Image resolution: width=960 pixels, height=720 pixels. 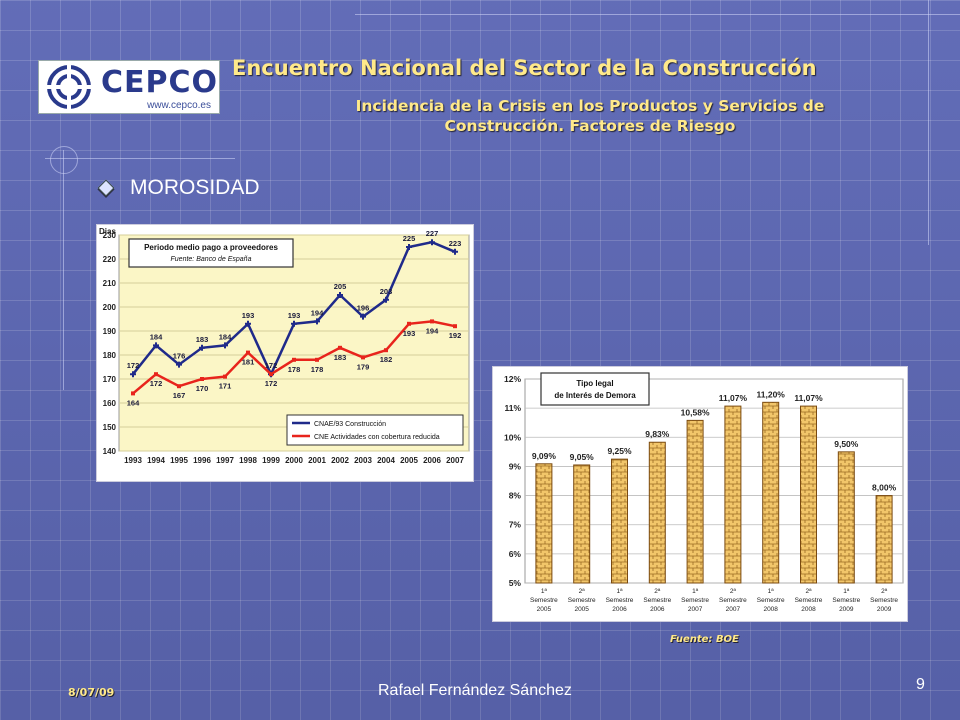 What do you see at coordinates (386, 460) in the screenshot?
I see `line-chart-x-tick-label: 2004` at bounding box center [386, 460].